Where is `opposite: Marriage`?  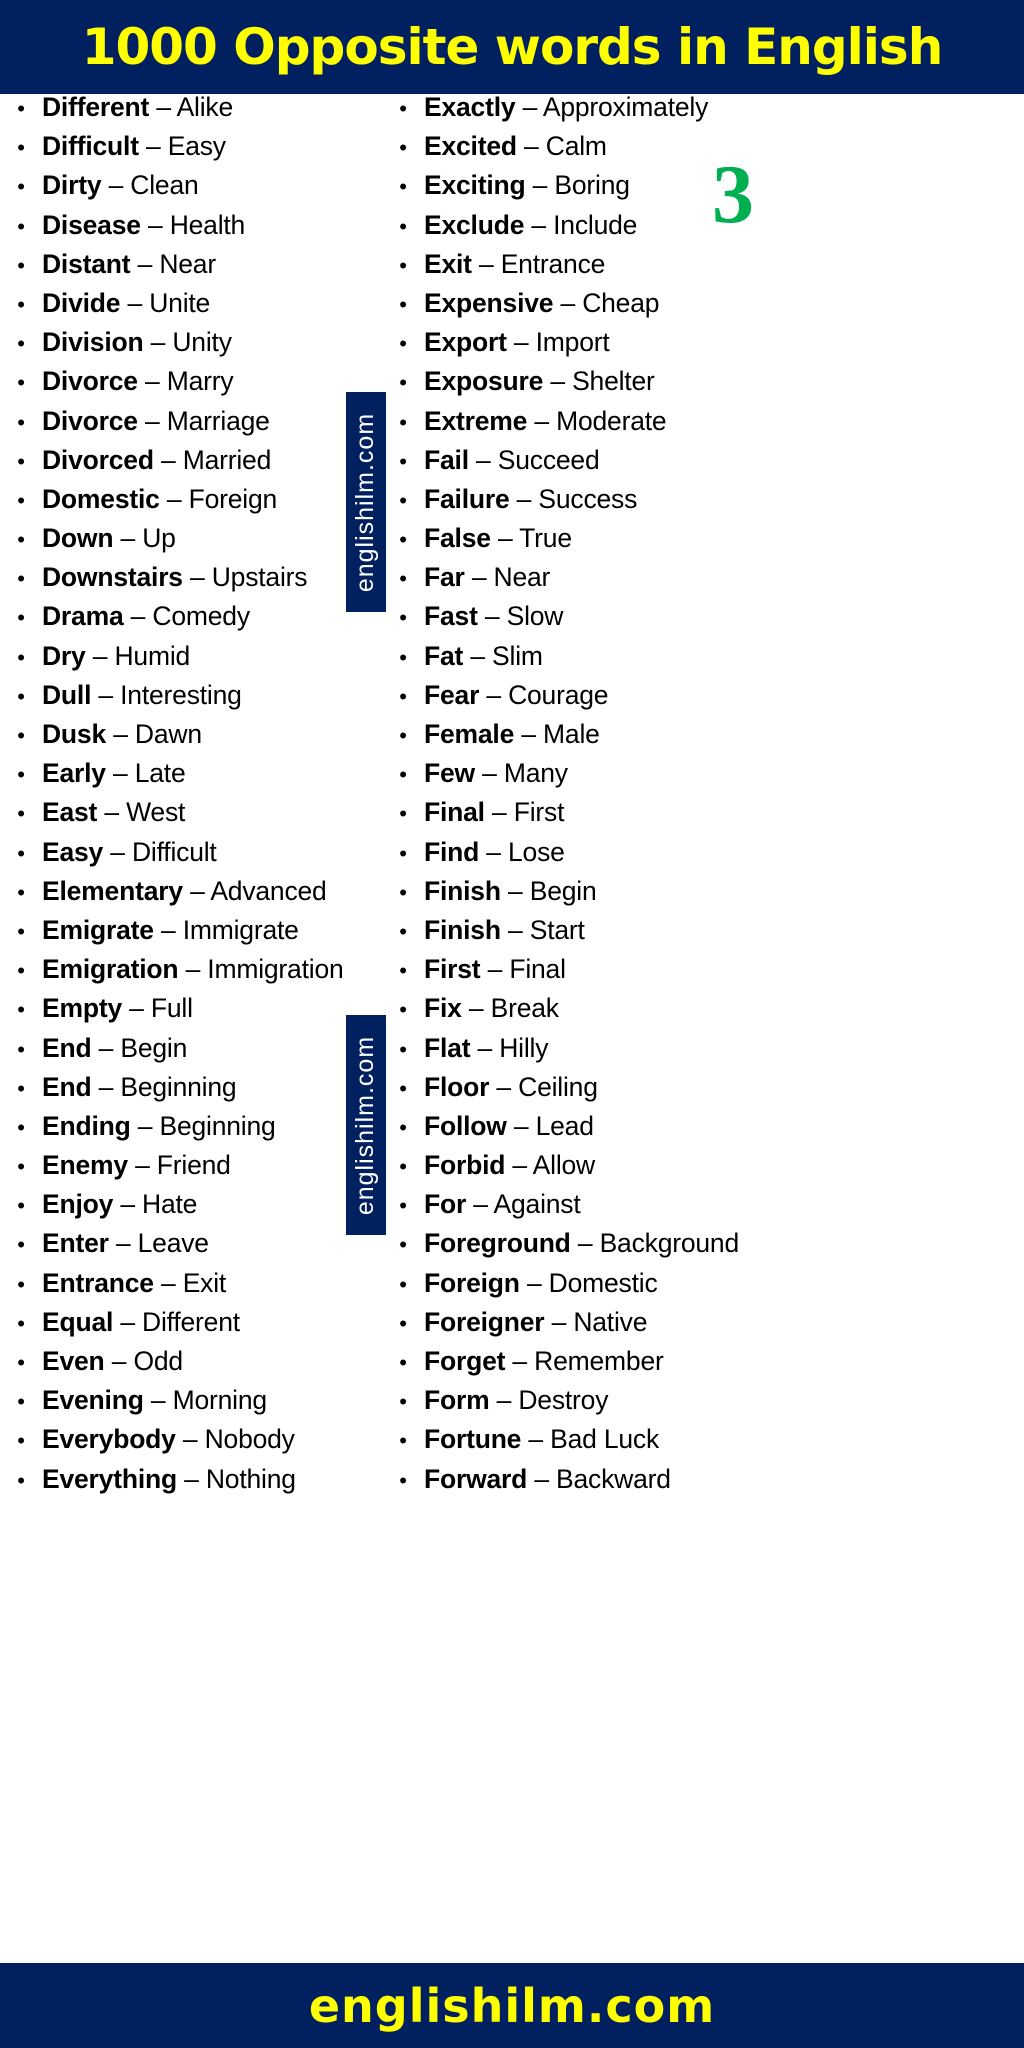 opposite: Marriage is located at coordinates (218, 420).